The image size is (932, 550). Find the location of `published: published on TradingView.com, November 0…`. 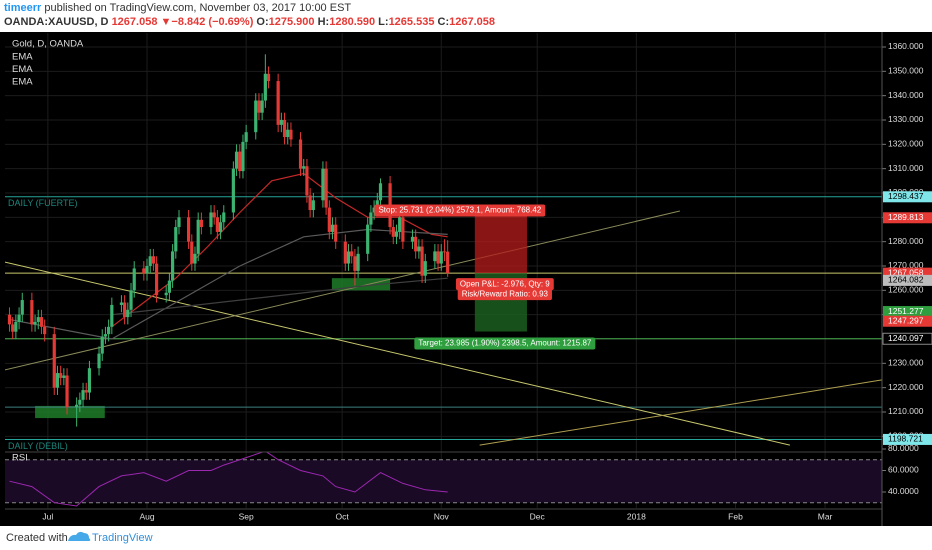

published: published on TradingView.com, November 0… is located at coordinates (197, 8).